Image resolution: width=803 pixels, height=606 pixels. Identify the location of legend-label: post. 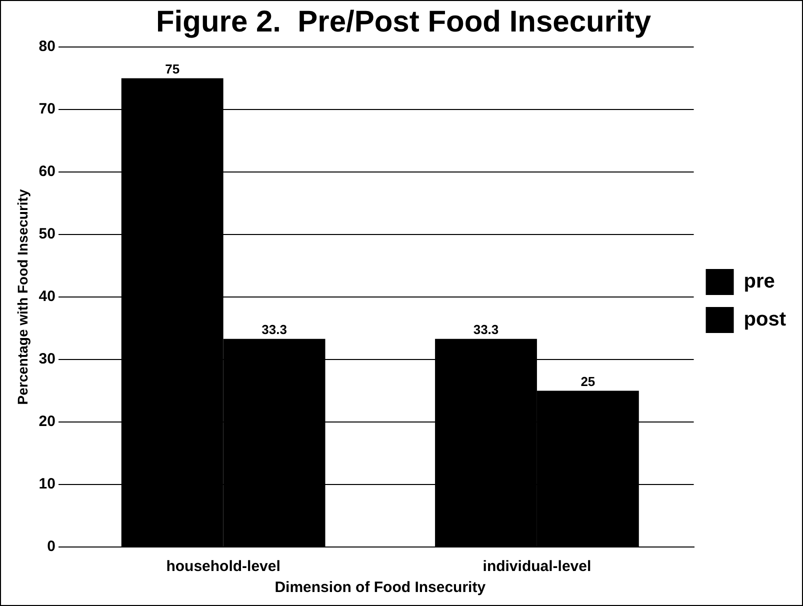
(765, 319).